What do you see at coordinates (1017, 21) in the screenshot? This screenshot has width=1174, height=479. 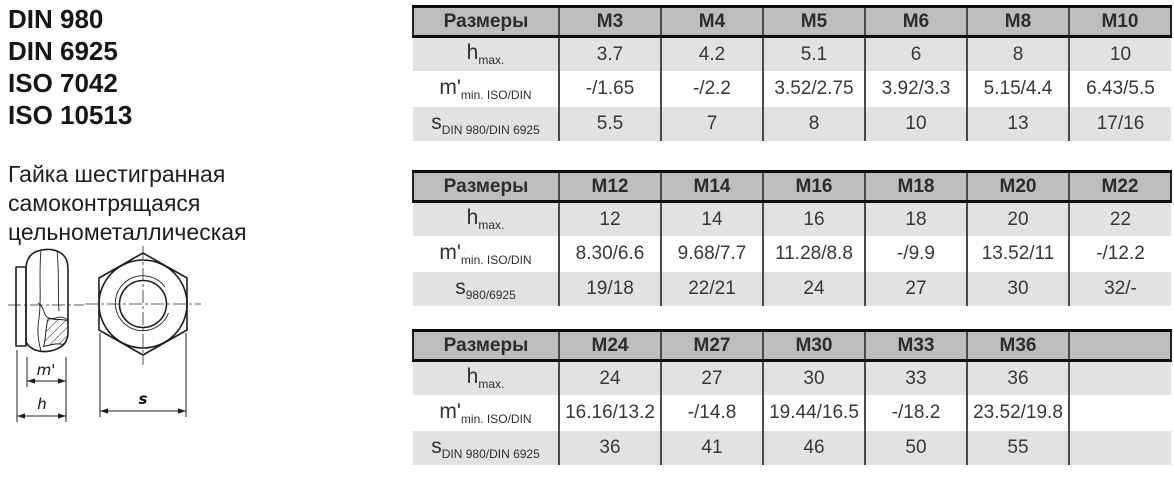 I see `column-header: M8` at bounding box center [1017, 21].